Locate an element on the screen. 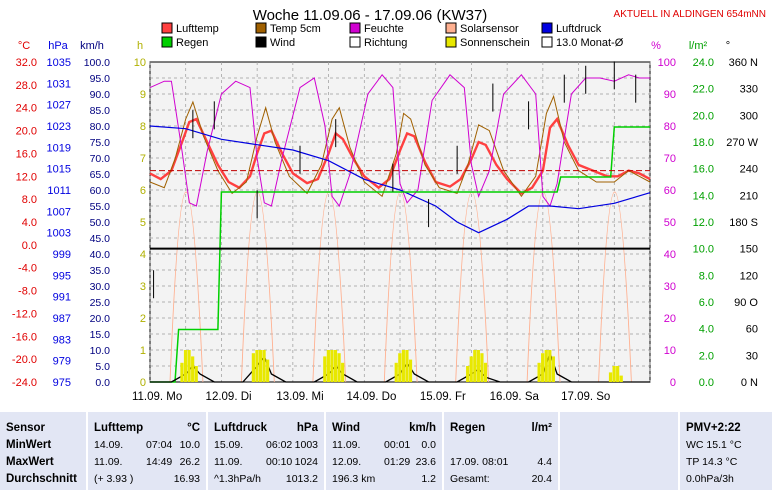 This screenshot has height=490, width=772. day-label: 17.09. So is located at coordinates (585, 397).